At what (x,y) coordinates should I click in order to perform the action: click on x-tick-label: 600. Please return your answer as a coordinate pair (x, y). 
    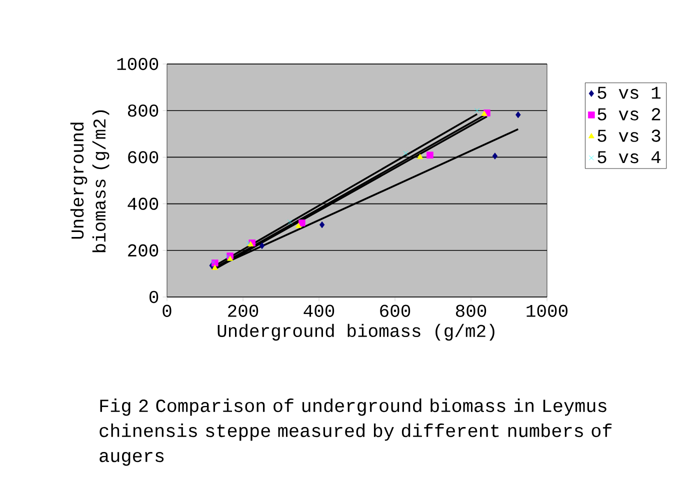
    Looking at the image, I should click on (395, 310).